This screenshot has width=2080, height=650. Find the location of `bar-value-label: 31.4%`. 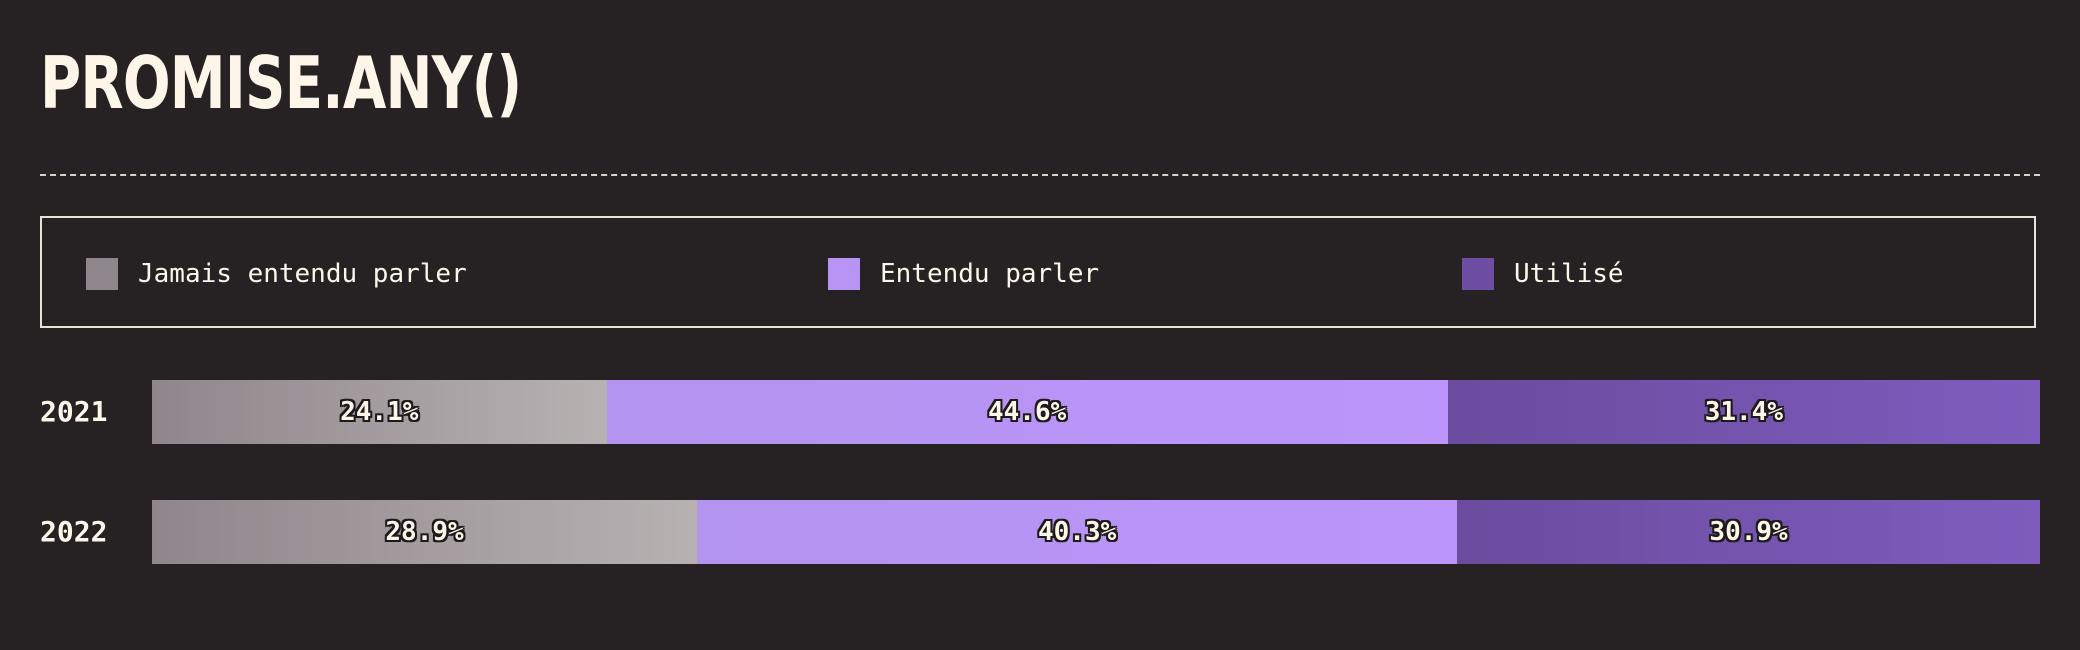

bar-value-label: 31.4% is located at coordinates (1743, 412).